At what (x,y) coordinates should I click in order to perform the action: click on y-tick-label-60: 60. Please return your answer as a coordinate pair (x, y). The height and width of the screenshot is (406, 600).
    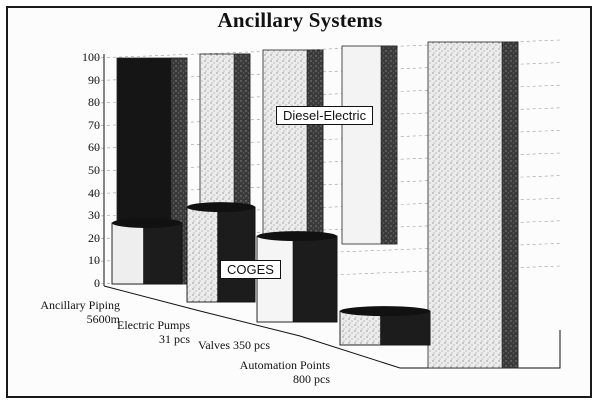
    Looking at the image, I should click on (94, 147).